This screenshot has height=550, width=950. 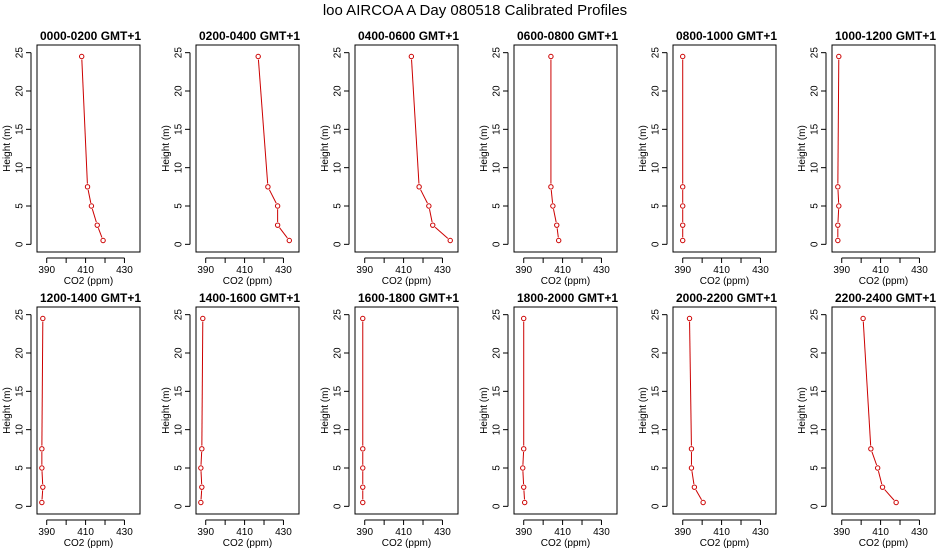 I want to click on x-tick-label: 430, so click(x=601, y=532).